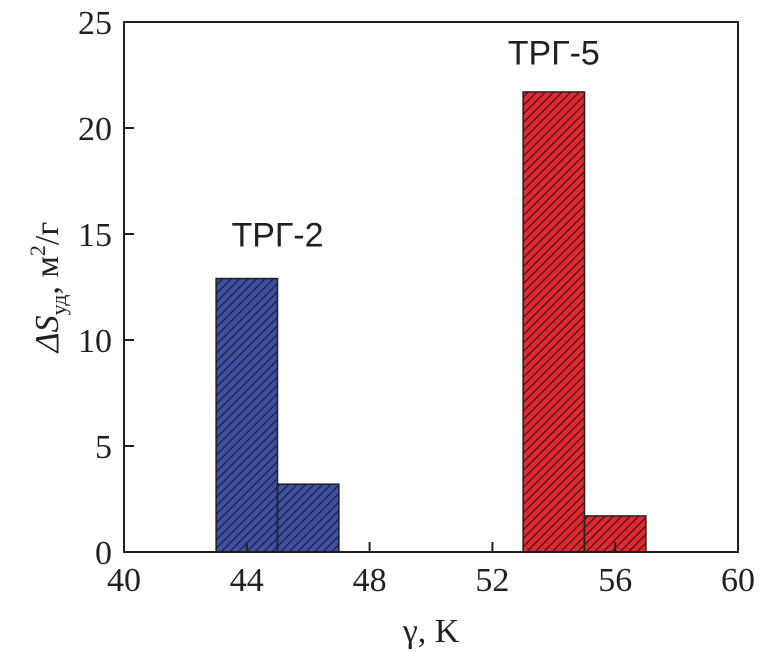  What do you see at coordinates (492, 580) in the screenshot?
I see `x-tick-label: 52` at bounding box center [492, 580].